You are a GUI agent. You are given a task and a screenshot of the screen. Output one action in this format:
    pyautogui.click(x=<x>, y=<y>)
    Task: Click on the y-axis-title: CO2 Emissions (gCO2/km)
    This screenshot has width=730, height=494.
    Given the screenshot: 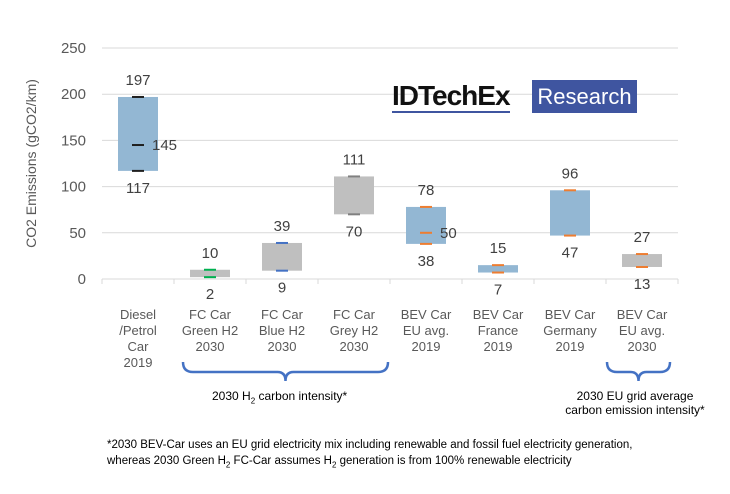 What is the action you would take?
    pyautogui.click(x=31, y=163)
    